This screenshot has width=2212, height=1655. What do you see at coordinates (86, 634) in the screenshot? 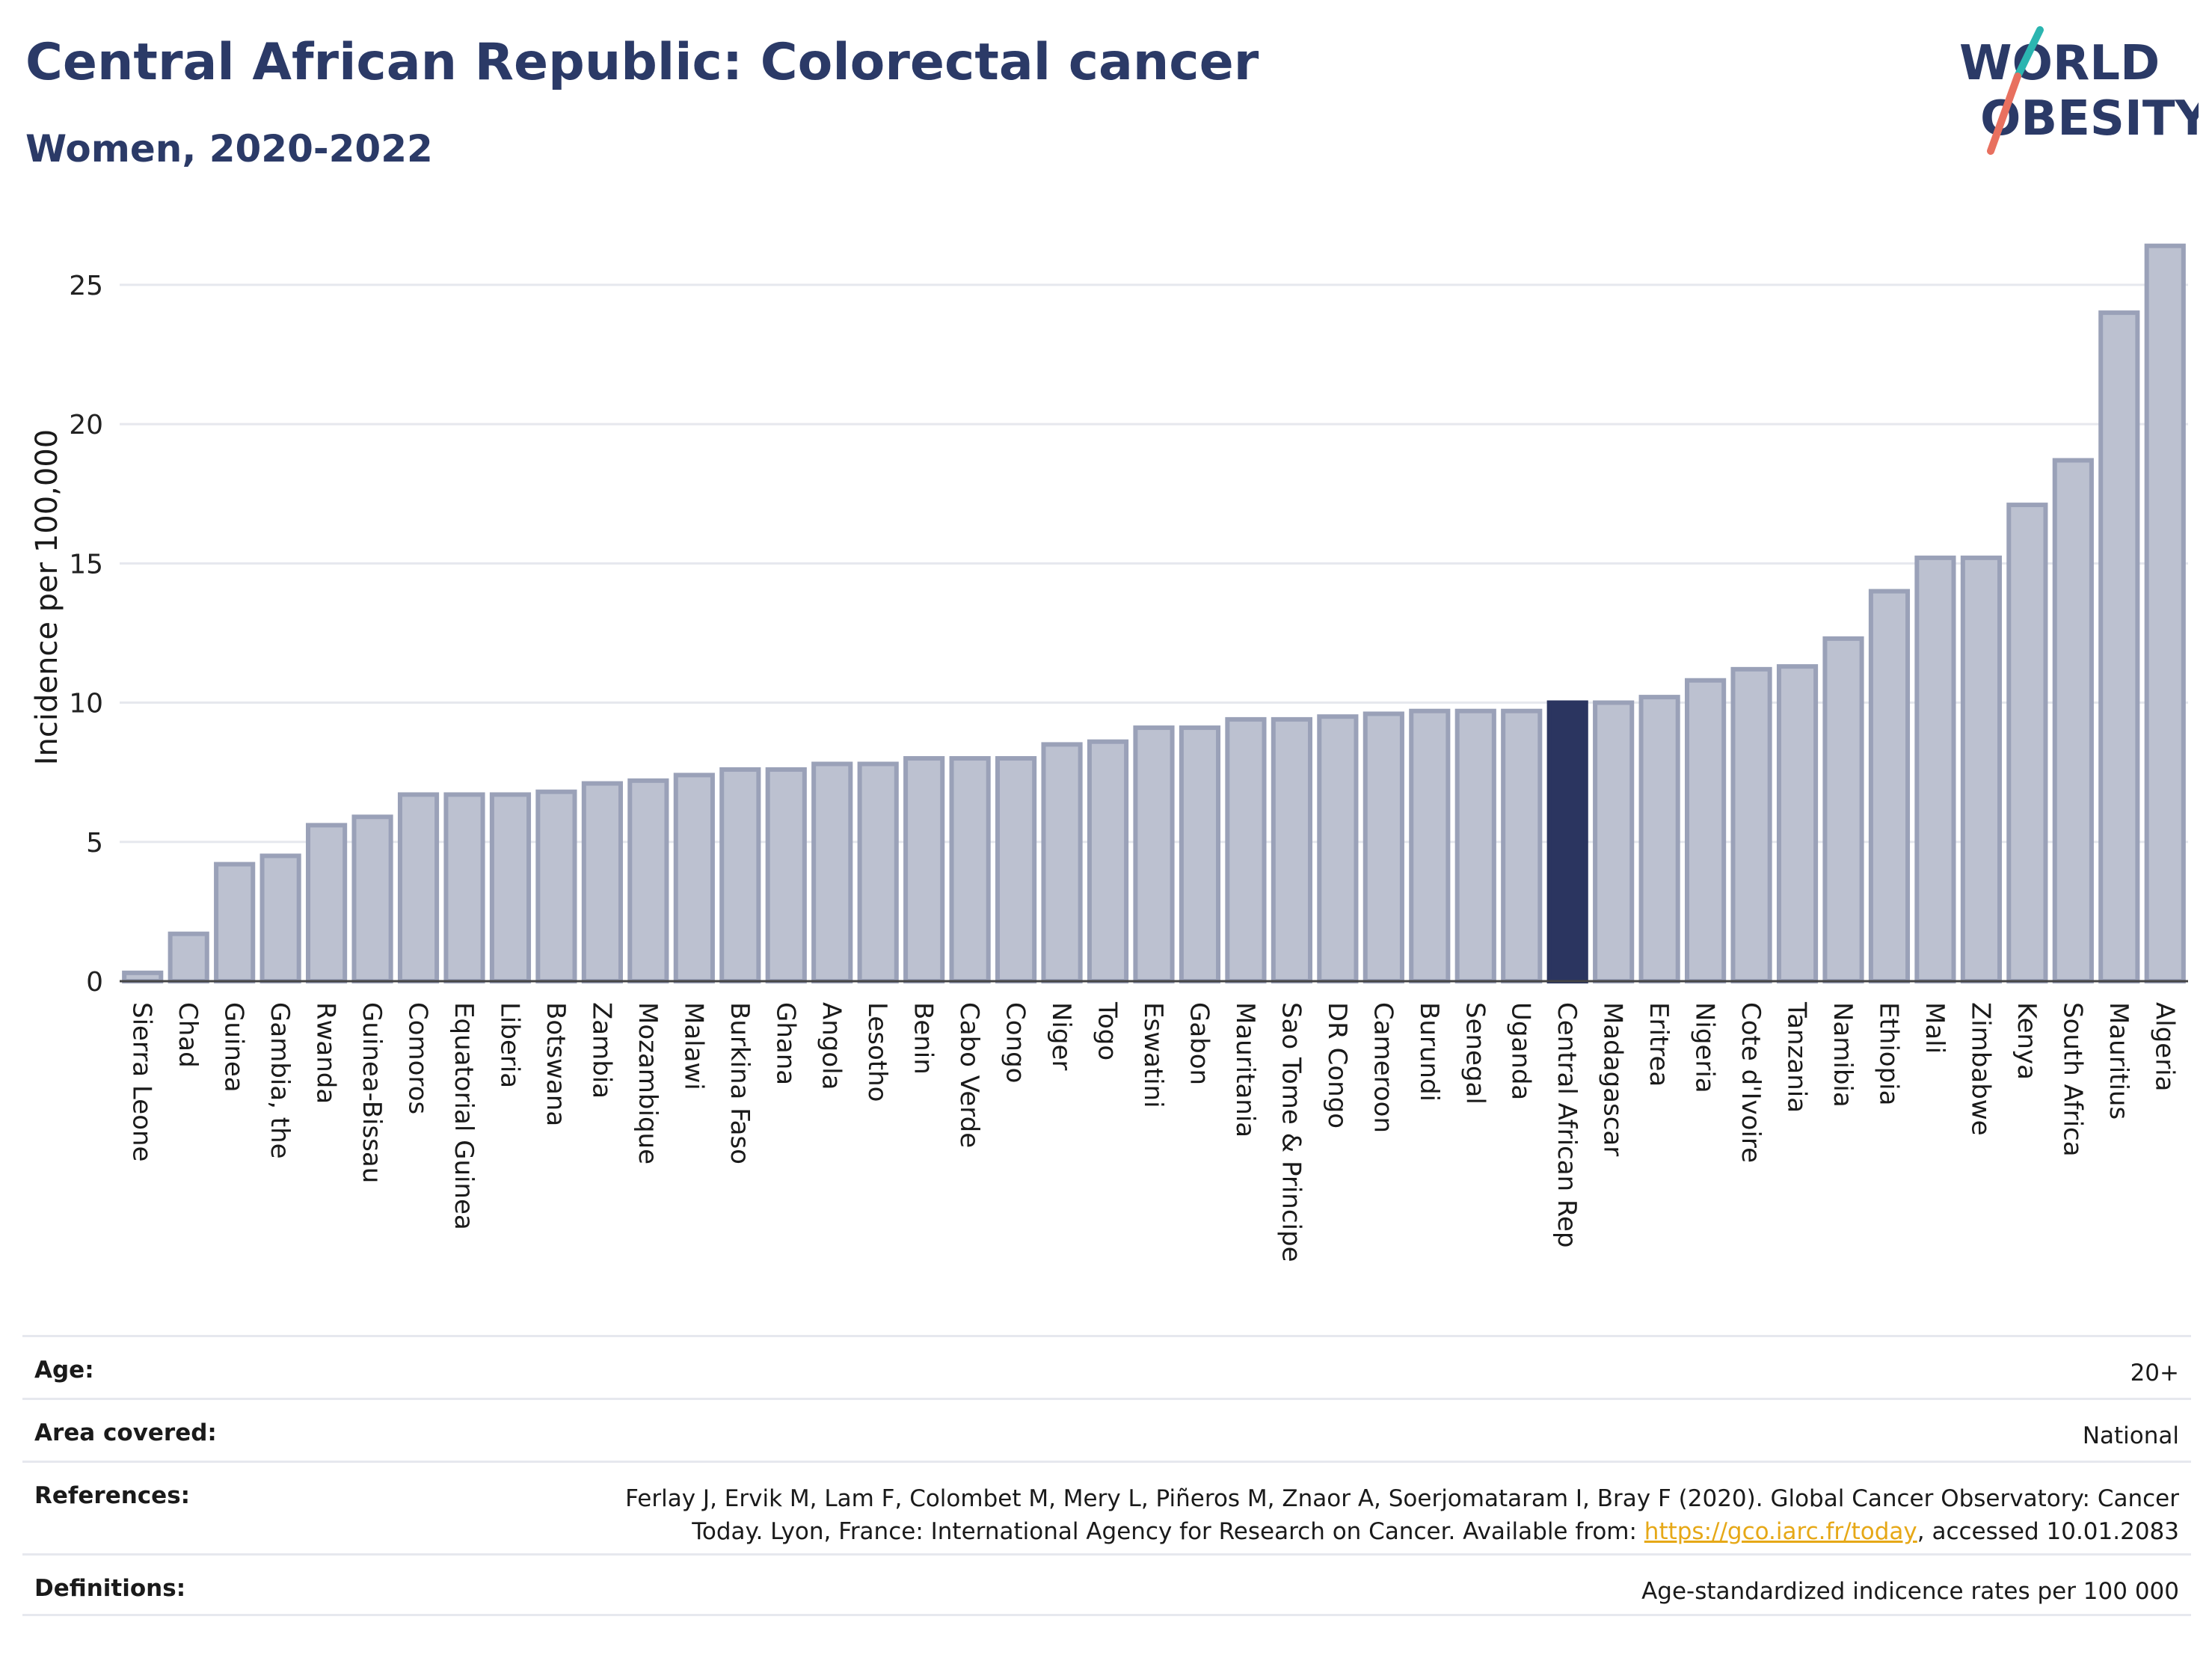
I see `y-tick-labels: 0 5 10 15 20 25` at bounding box center [86, 634].